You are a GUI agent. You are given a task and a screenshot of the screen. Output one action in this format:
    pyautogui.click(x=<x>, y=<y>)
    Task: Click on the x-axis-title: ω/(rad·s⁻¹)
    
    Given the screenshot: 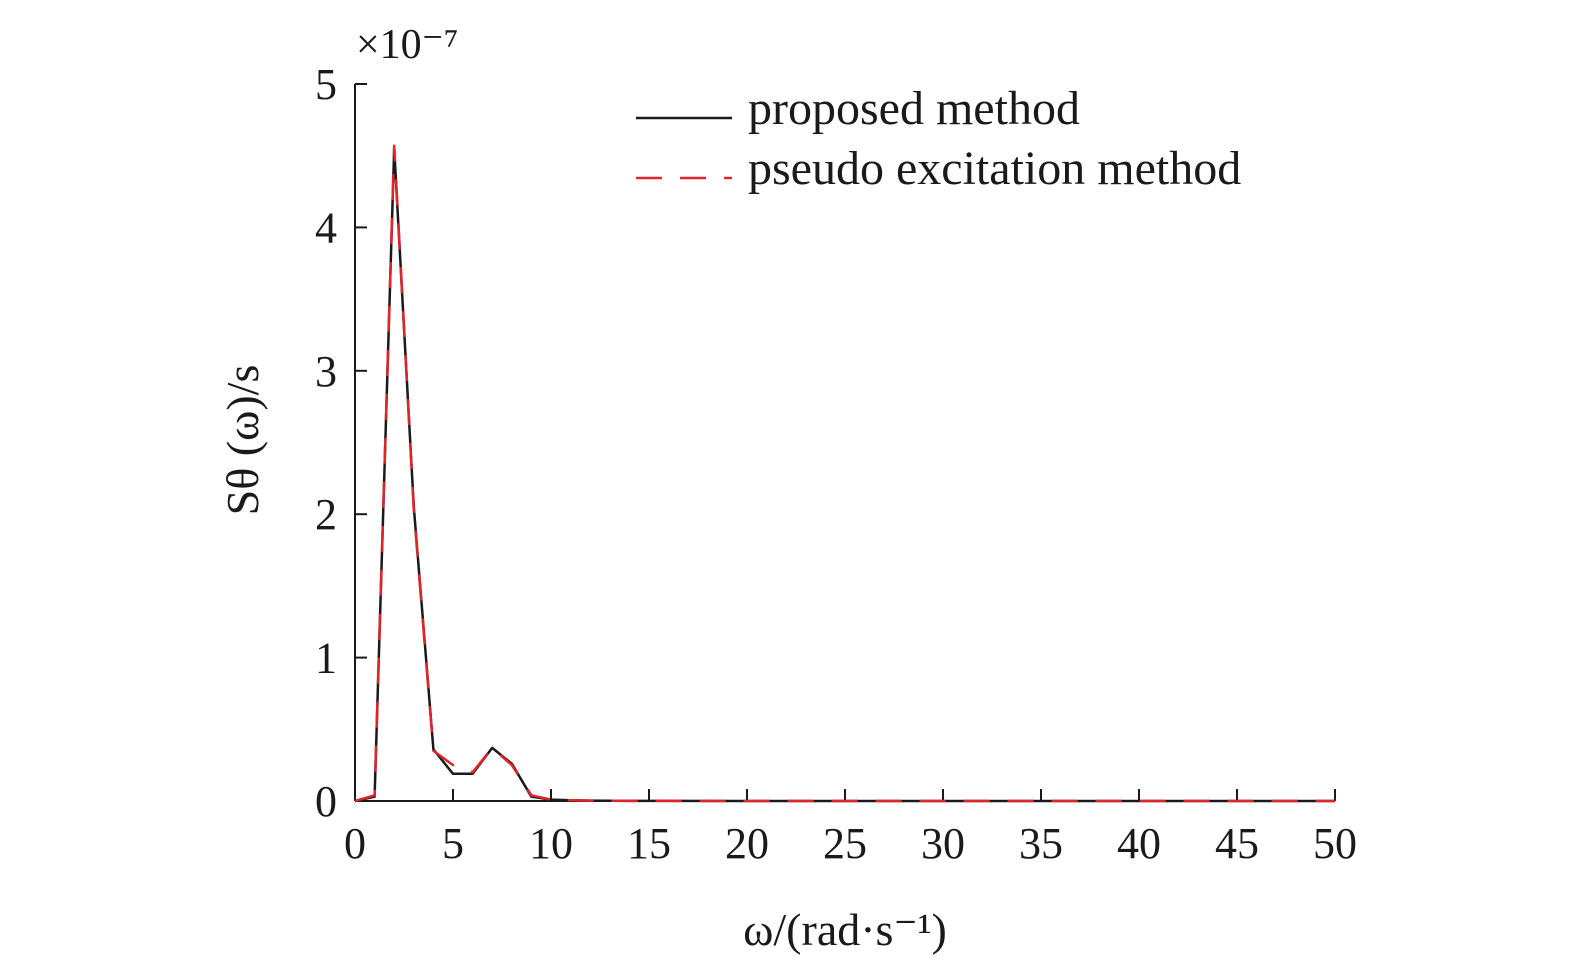 What is the action you would take?
    pyautogui.click(x=845, y=929)
    